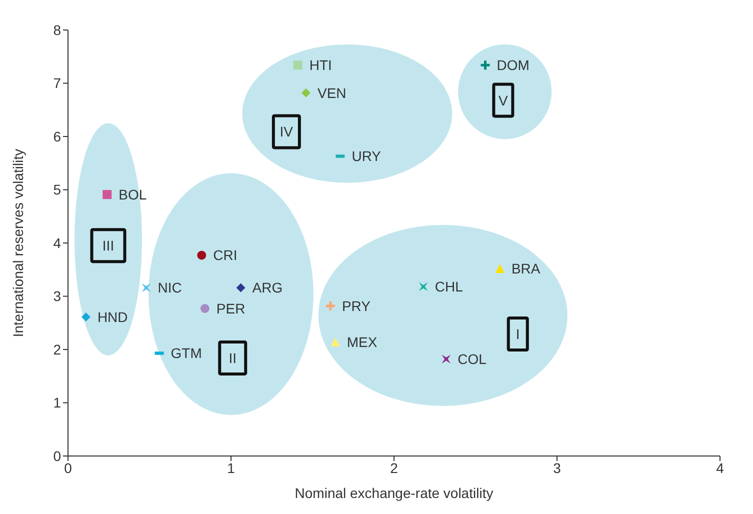 This screenshot has width=753, height=514. Describe the element at coordinates (57, 296) in the screenshot. I see `y-tick-label: 3` at that location.